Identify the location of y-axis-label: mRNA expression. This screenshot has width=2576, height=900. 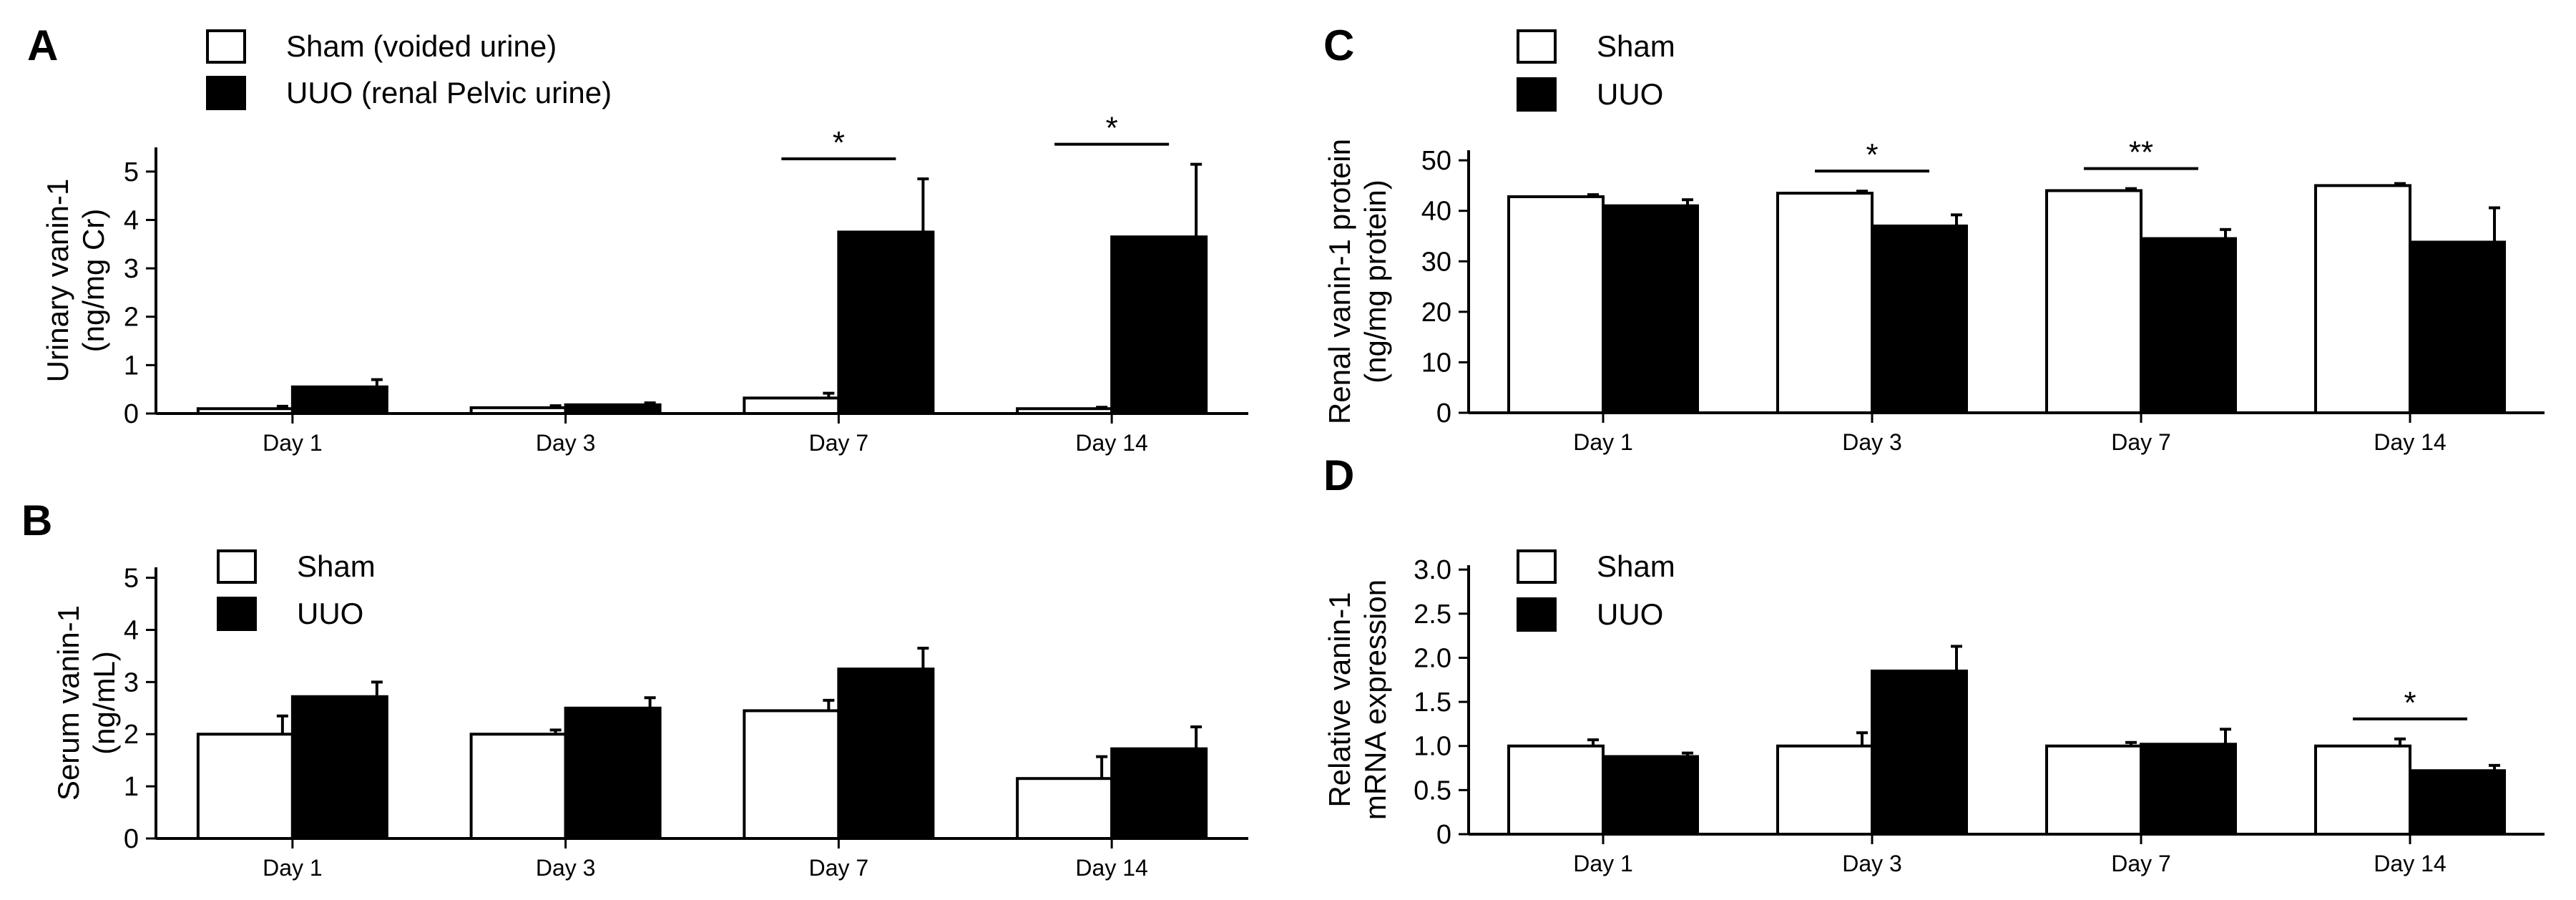
(1375, 699).